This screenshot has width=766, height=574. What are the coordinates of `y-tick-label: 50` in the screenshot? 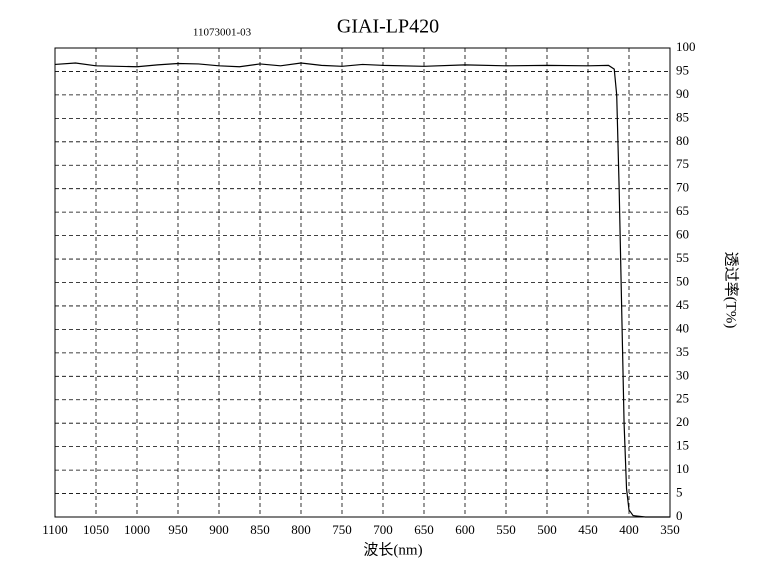 It's located at (682, 280).